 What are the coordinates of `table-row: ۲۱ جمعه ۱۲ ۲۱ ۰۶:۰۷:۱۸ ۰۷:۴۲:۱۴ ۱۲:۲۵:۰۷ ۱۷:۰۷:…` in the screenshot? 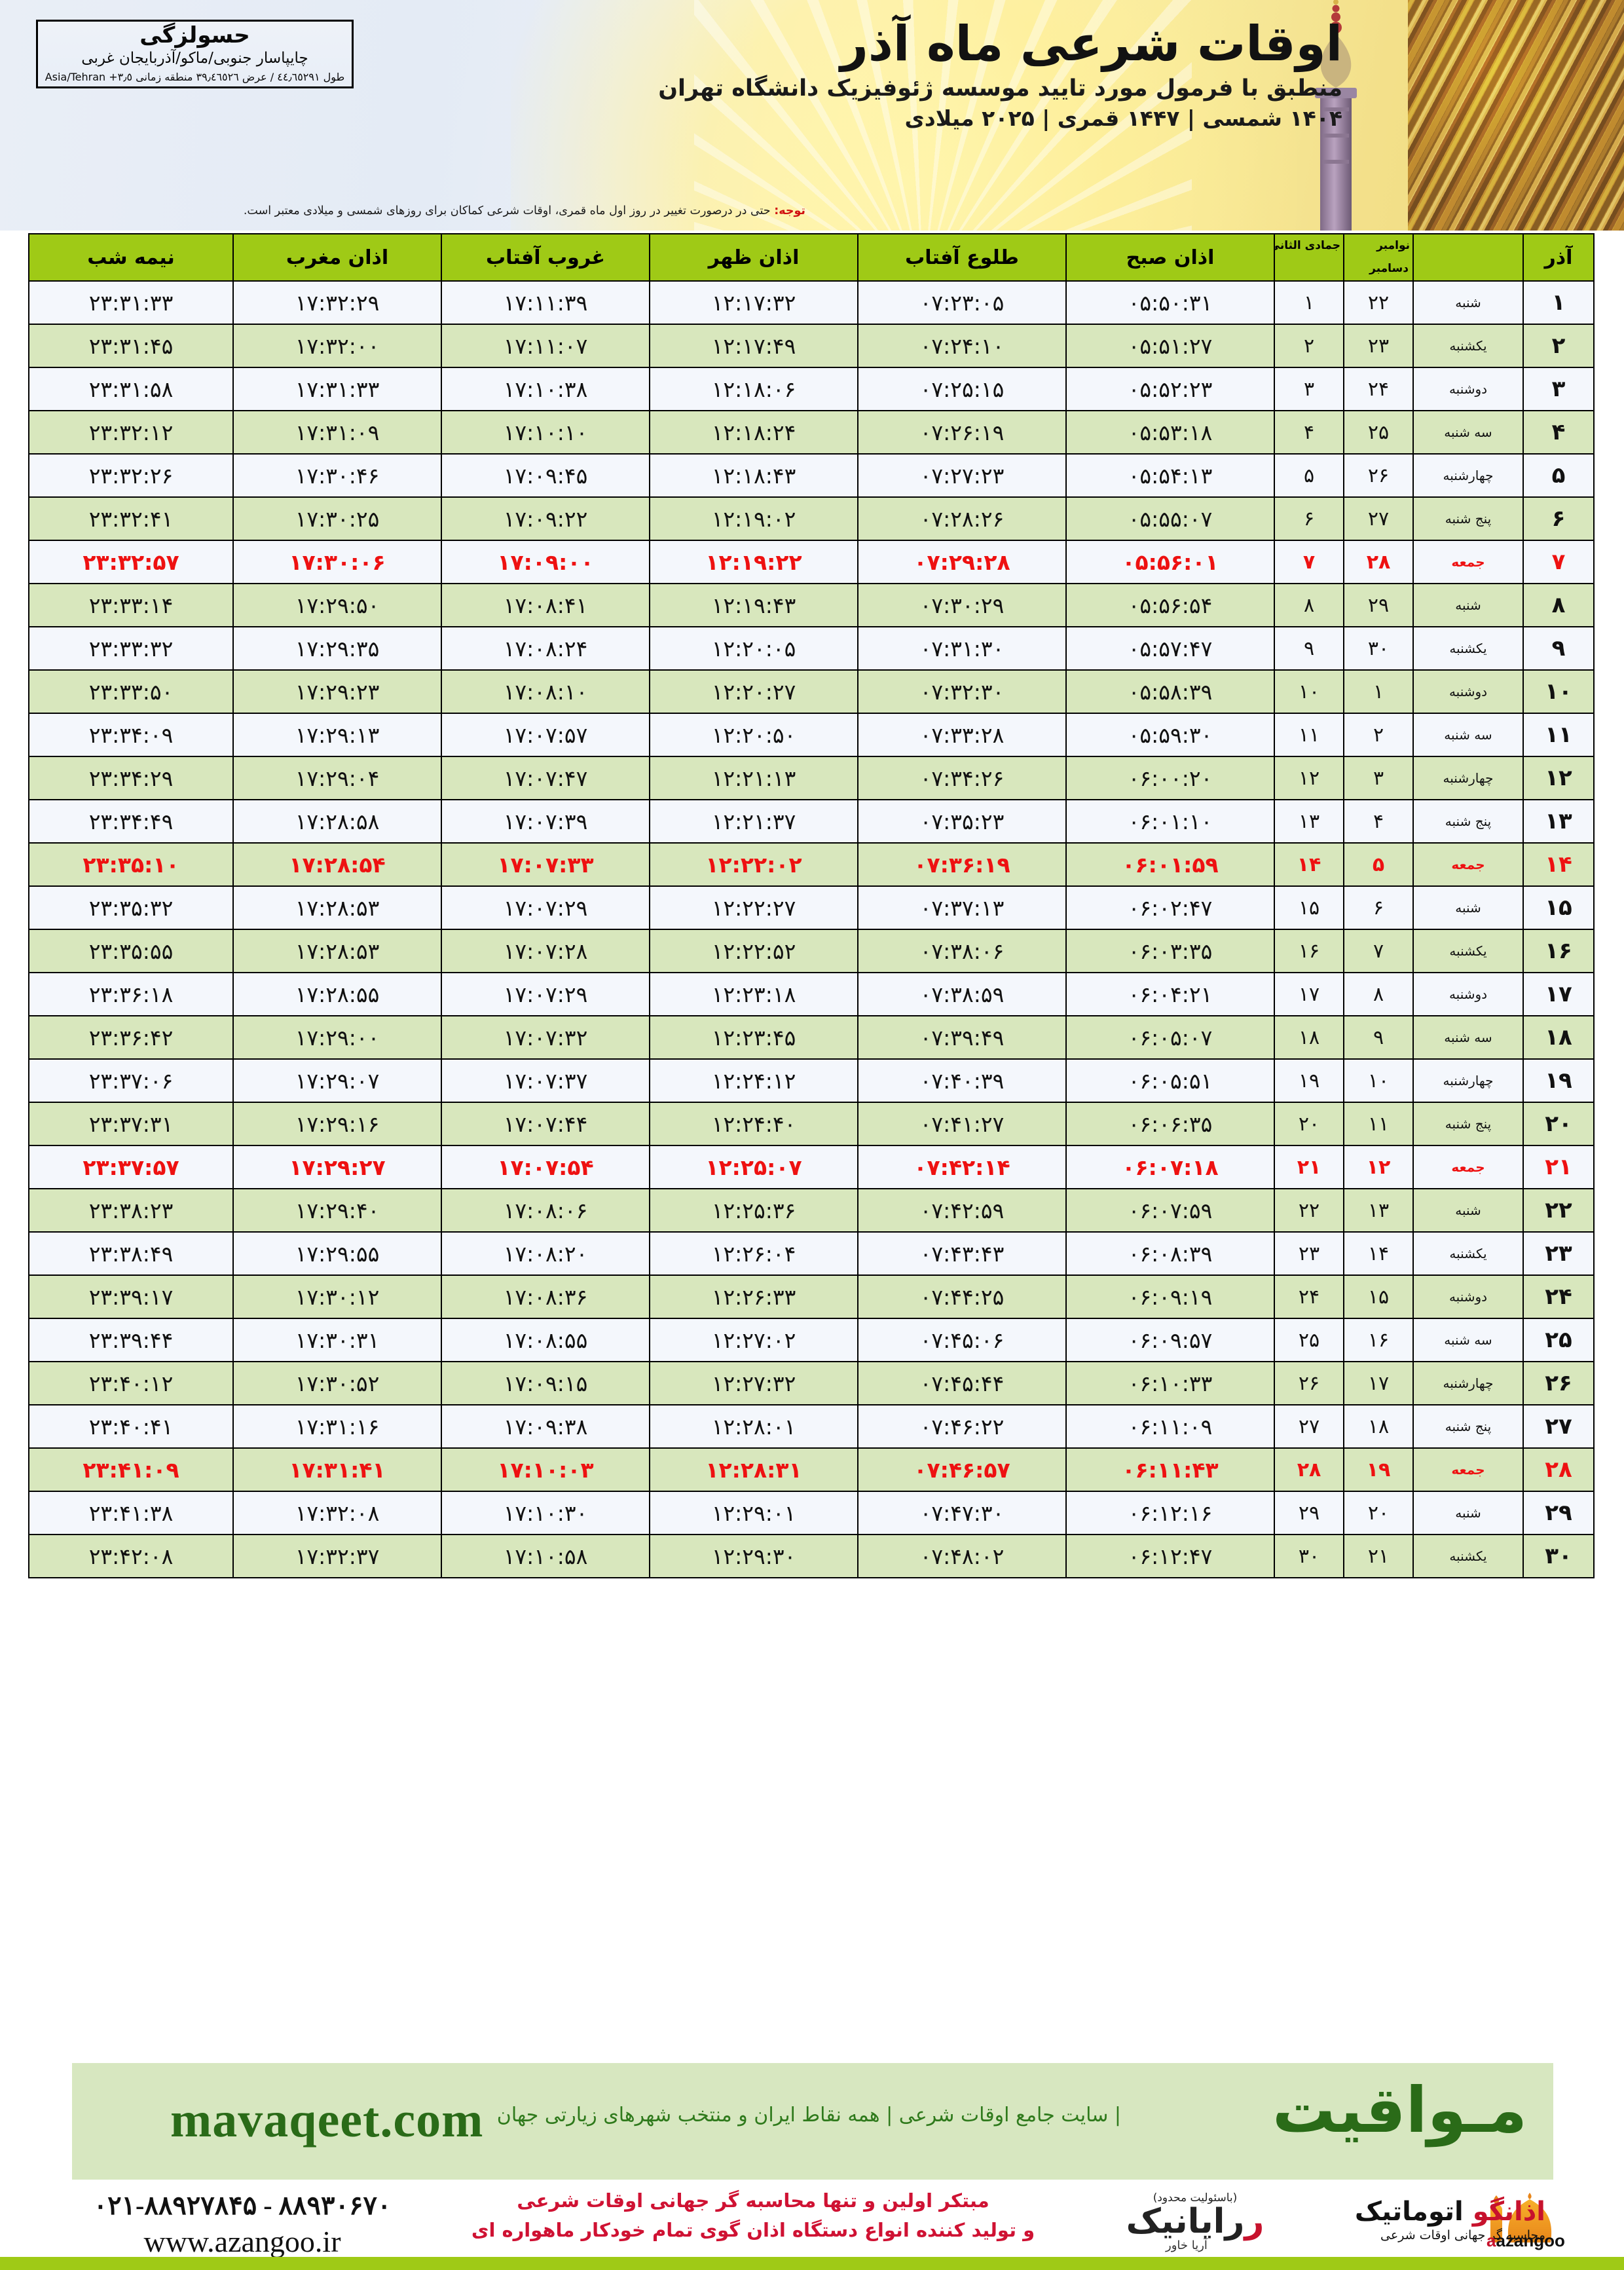 It's located at (811, 1167).